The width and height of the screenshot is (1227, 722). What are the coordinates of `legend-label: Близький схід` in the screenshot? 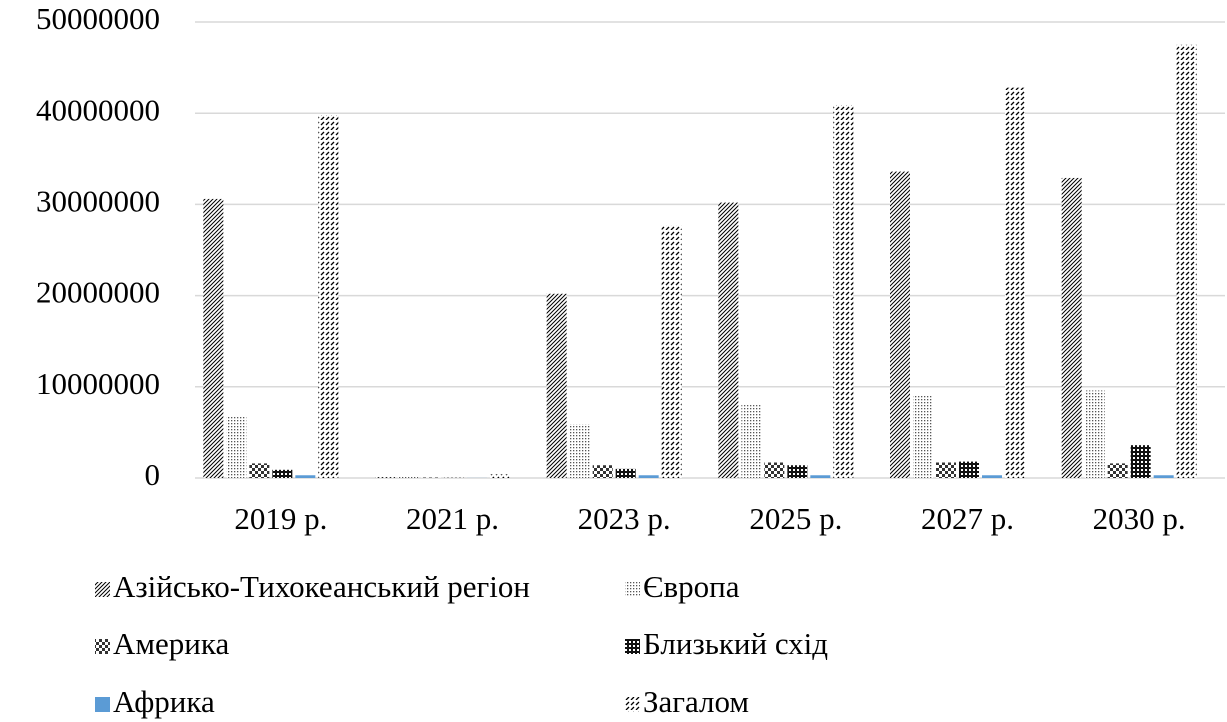 It's located at (735, 643).